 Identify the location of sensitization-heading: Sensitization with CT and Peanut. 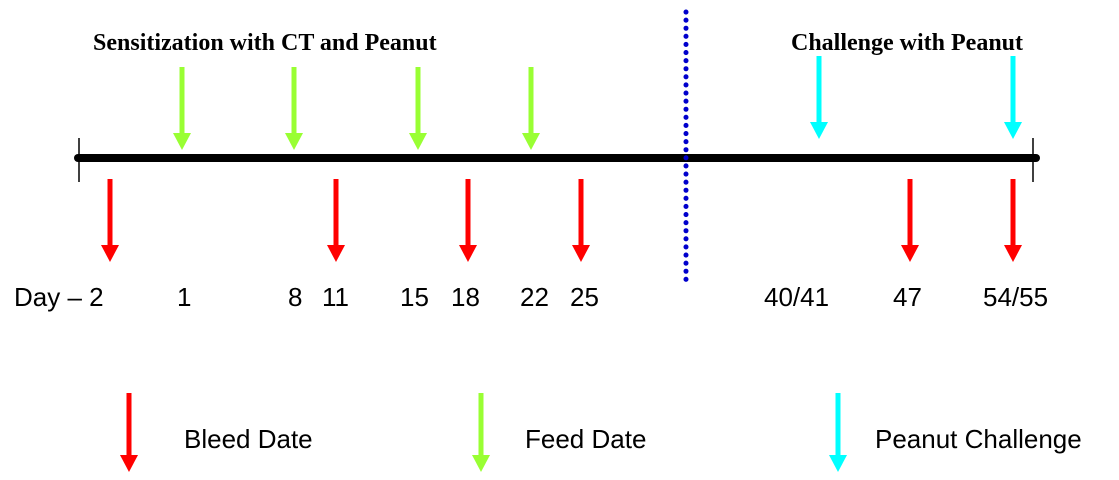
(265, 43).